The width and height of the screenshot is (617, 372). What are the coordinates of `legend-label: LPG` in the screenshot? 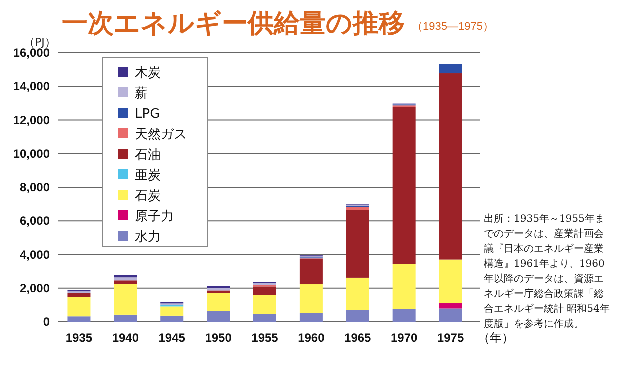 It's located at (147, 114).